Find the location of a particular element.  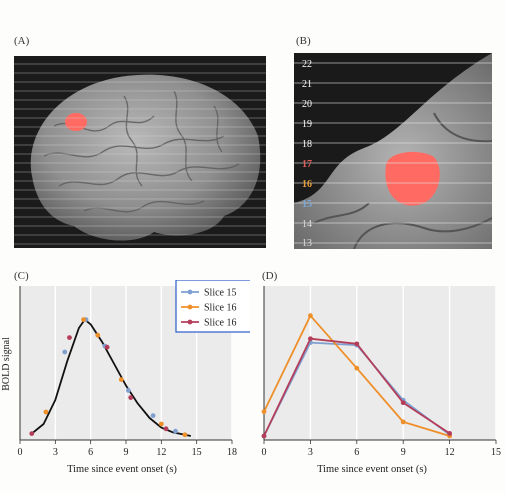

slice-number-17: 17 is located at coordinates (307, 164).